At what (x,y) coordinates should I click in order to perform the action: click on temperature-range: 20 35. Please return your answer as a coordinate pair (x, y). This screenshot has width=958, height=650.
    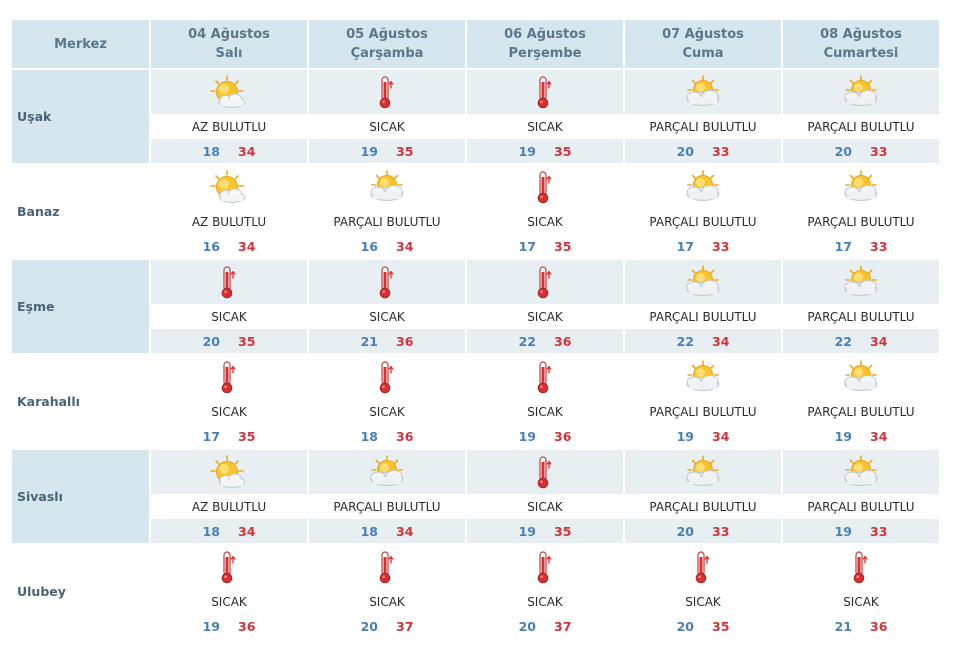
    Looking at the image, I should click on (703, 626).